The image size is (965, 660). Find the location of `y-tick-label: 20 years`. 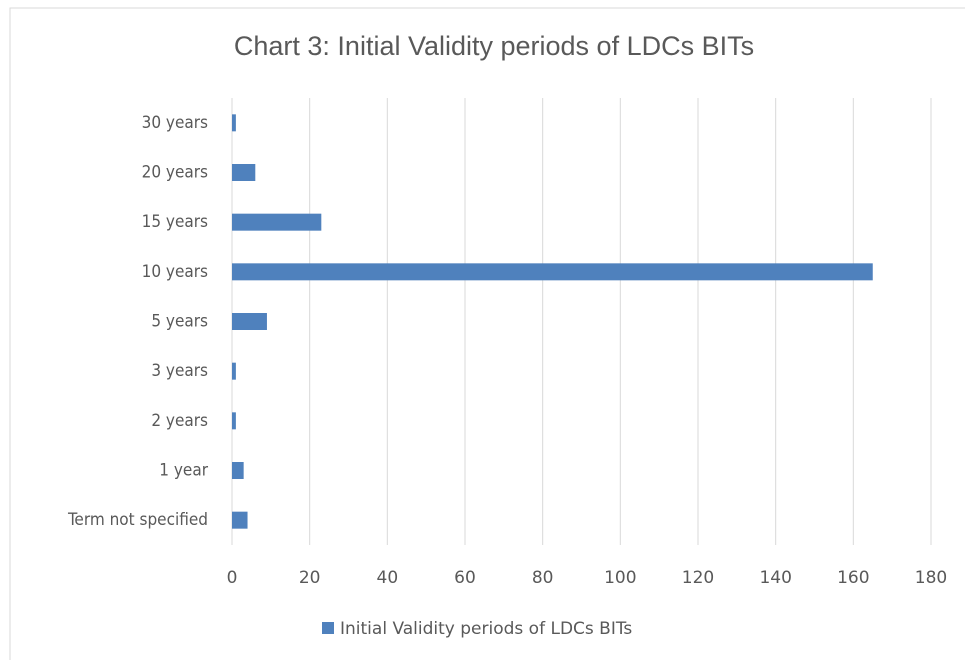

y-tick-label: 20 years is located at coordinates (175, 173).